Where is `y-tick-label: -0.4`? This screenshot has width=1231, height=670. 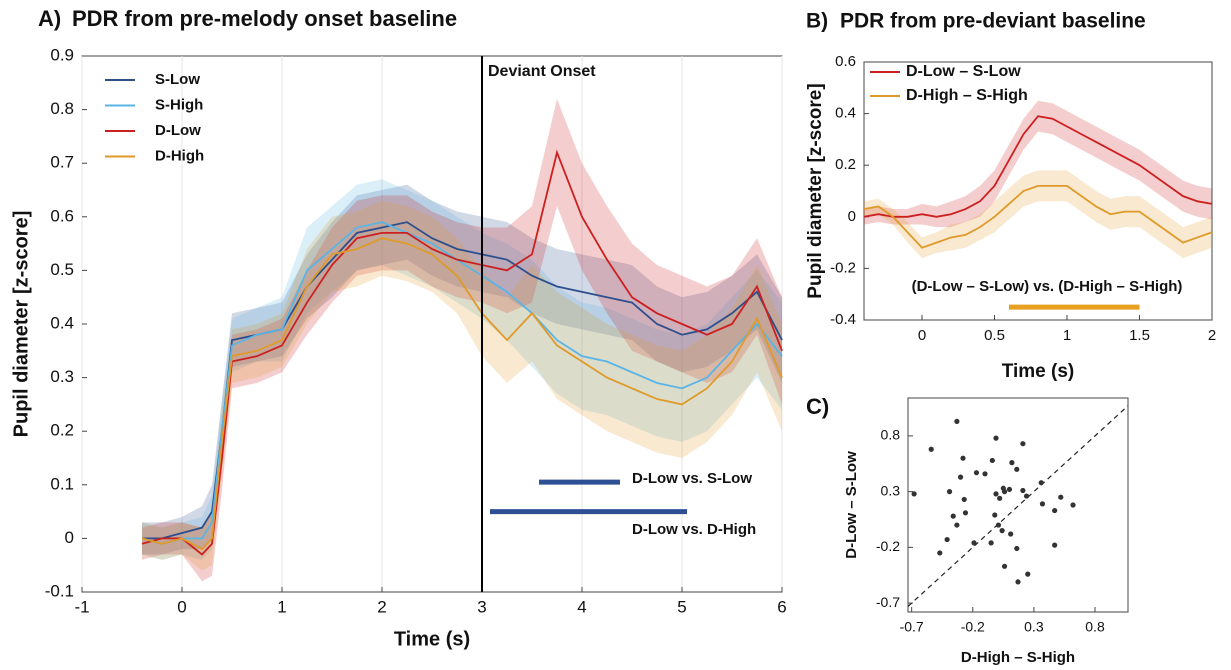
y-tick-label: -0.4 is located at coordinates (843, 319).